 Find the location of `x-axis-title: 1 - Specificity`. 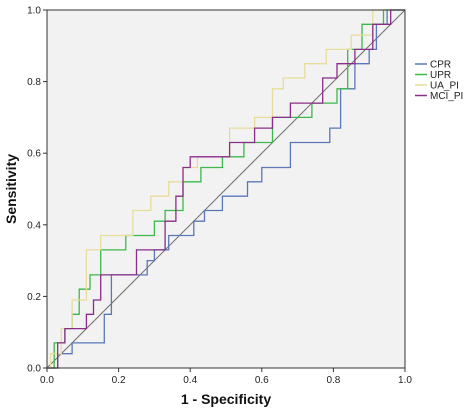

x-axis-title: 1 - Specificity is located at coordinates (226, 399).